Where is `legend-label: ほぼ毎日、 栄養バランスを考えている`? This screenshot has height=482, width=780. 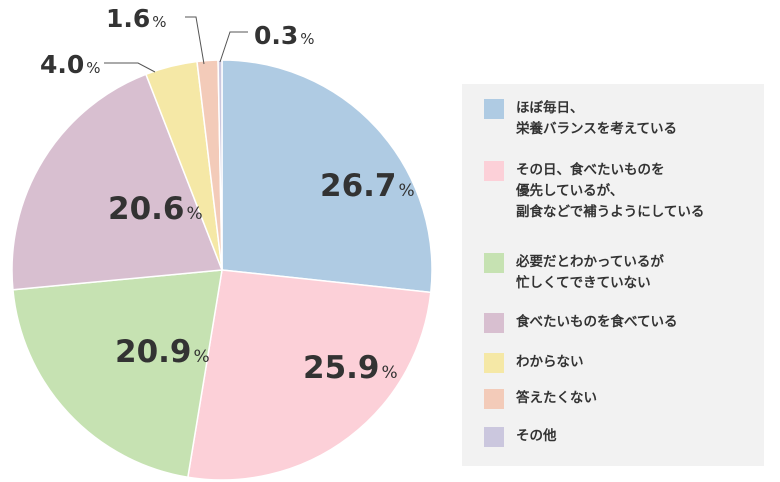
legend-label: ほぼ毎日、 栄養バランスを考えている is located at coordinates (597, 118).